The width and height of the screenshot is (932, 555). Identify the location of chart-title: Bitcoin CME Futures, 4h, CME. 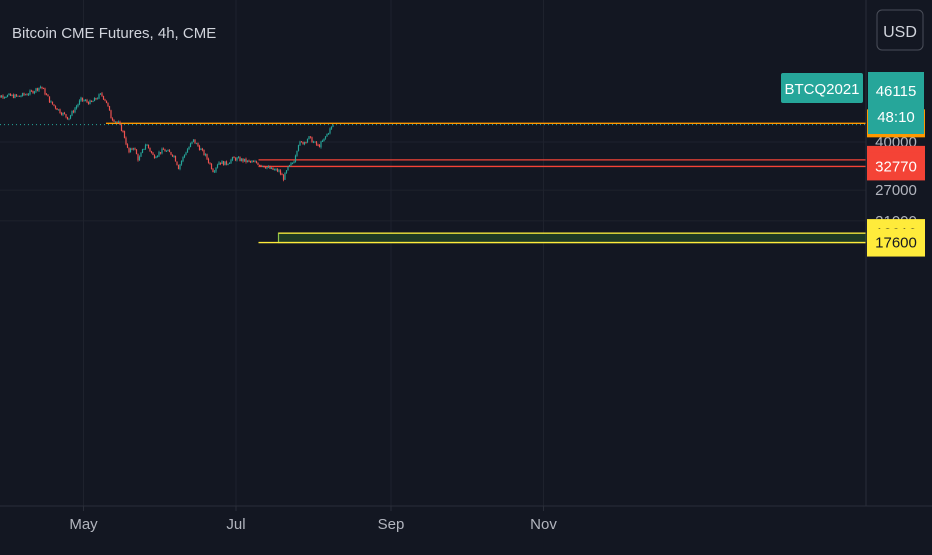
(114, 33).